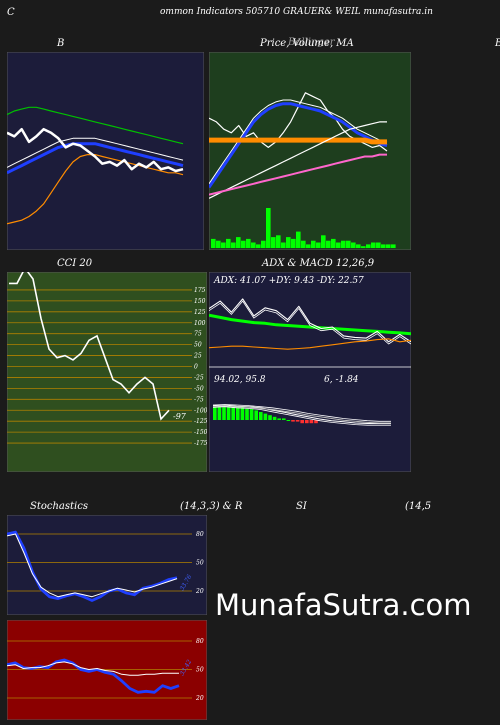  I want to click on cci-value-label: -97, so click(180, 416).